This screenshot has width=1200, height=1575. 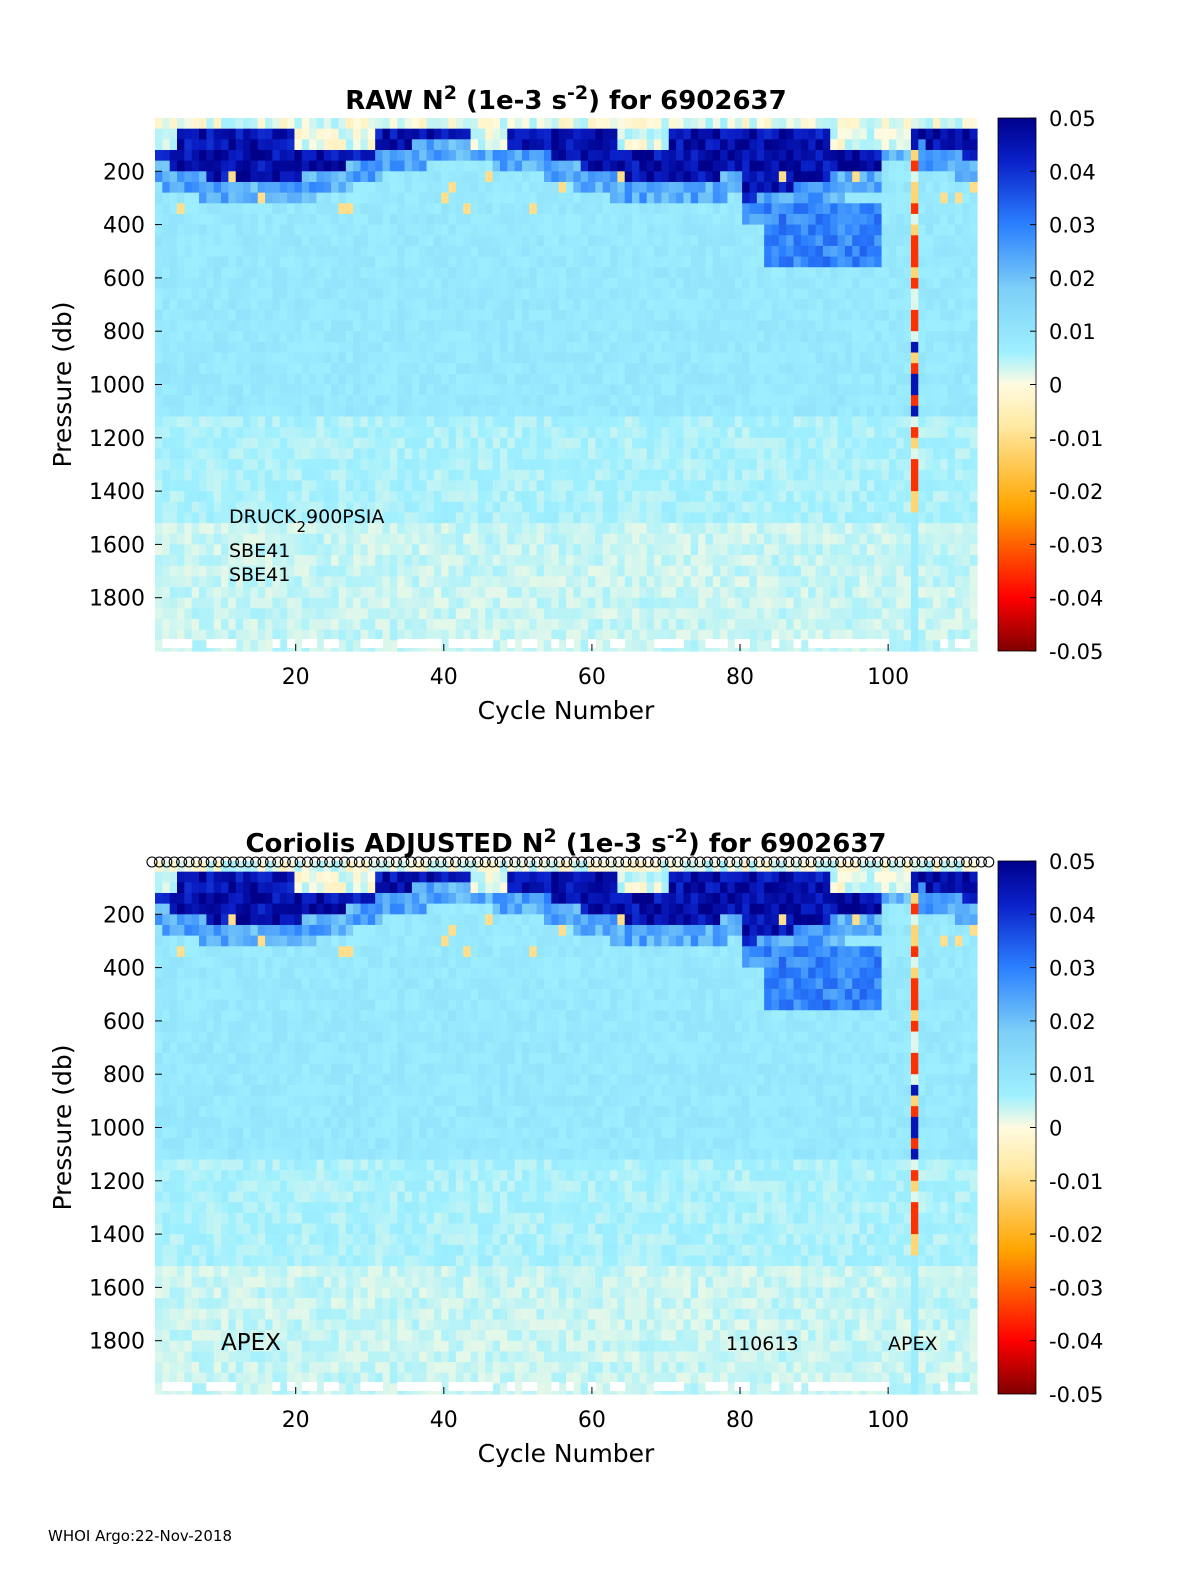 What do you see at coordinates (117, 1342) in the screenshot?
I see `y-tick-label: 1800` at bounding box center [117, 1342].